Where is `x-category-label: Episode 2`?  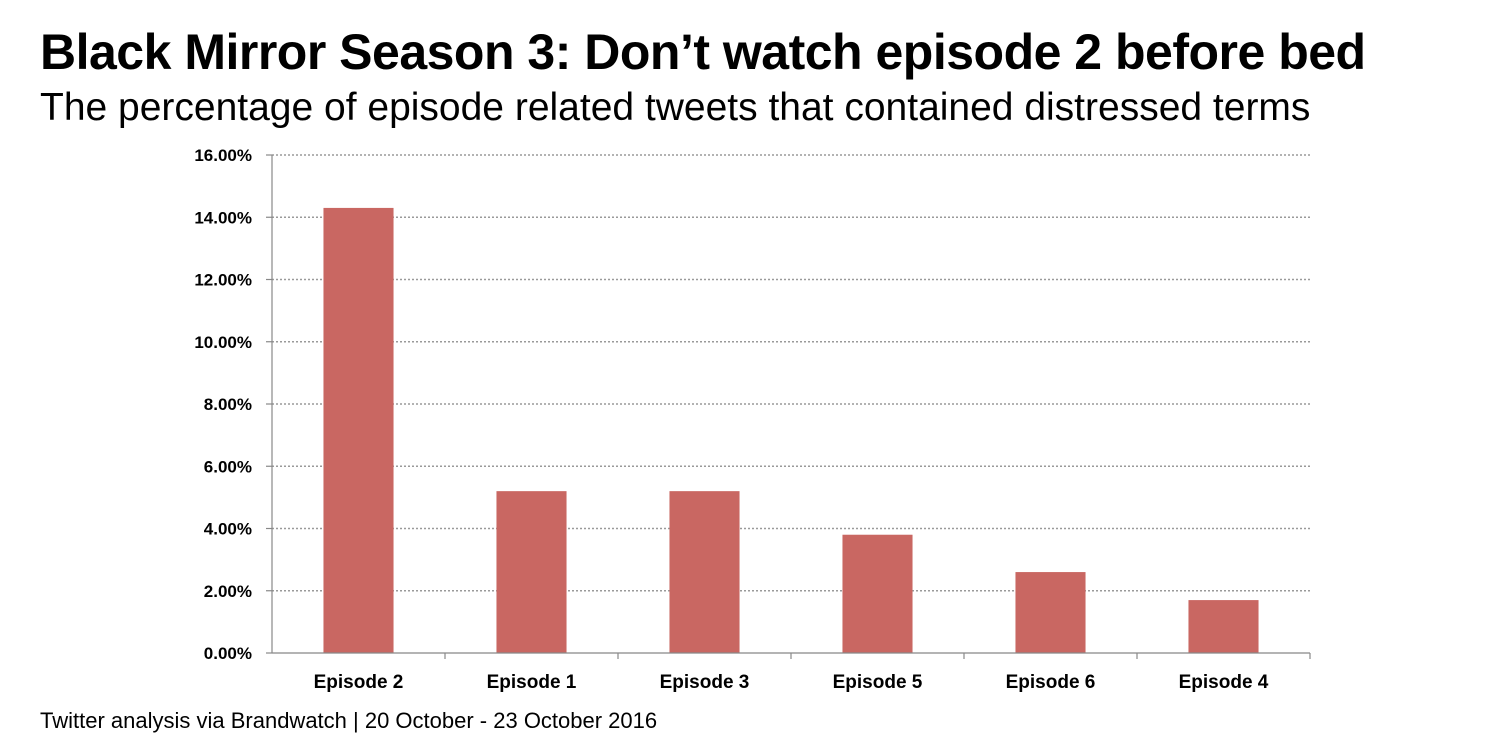 x-category-label: Episode 2 is located at coordinates (359, 682).